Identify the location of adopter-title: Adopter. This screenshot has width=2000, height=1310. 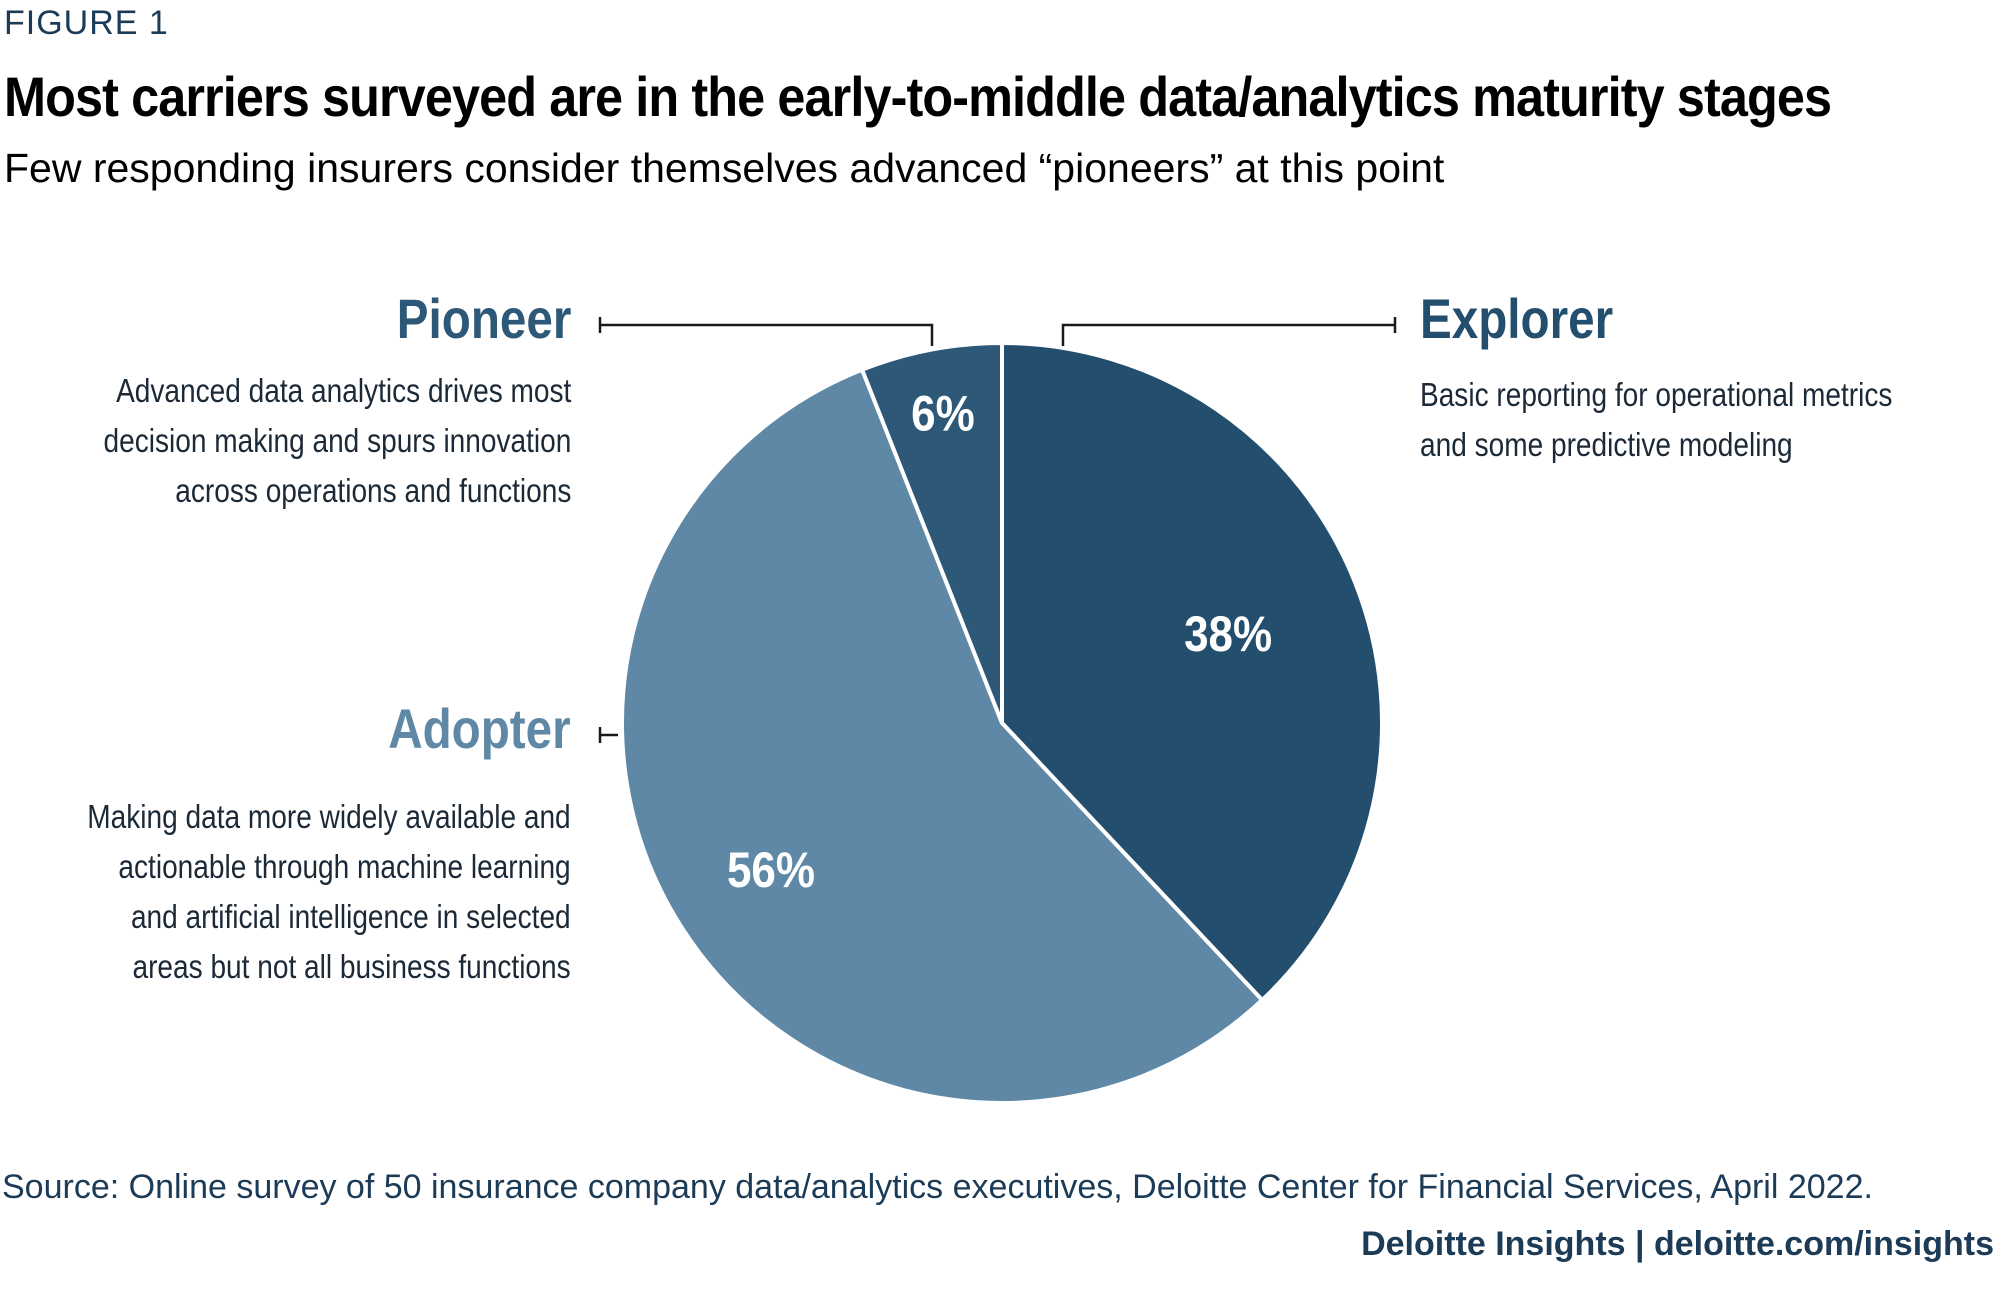
(479, 728).